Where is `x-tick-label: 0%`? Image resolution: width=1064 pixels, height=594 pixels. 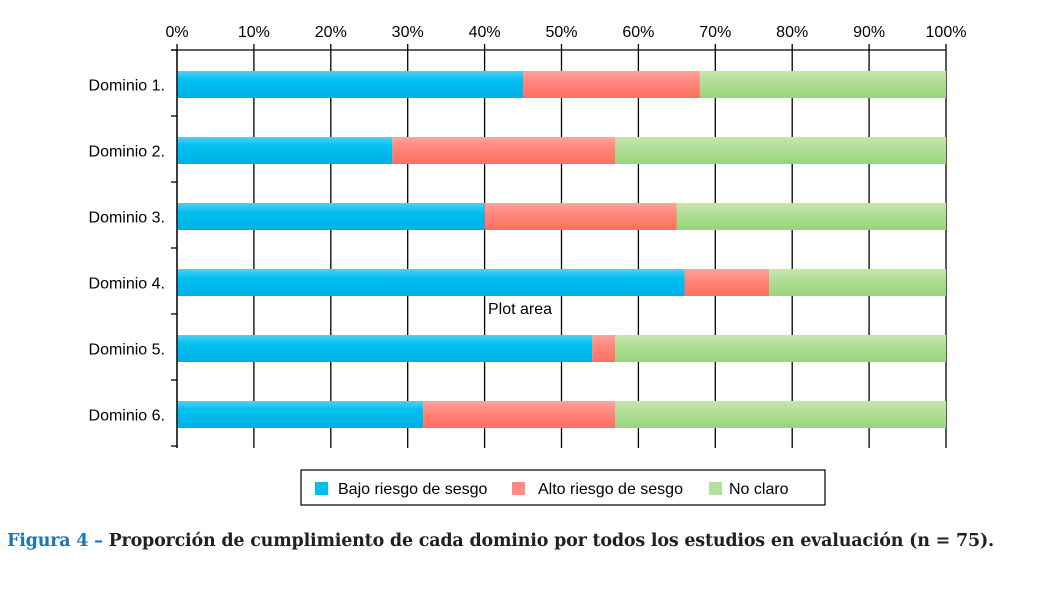 x-tick-label: 0% is located at coordinates (176, 32).